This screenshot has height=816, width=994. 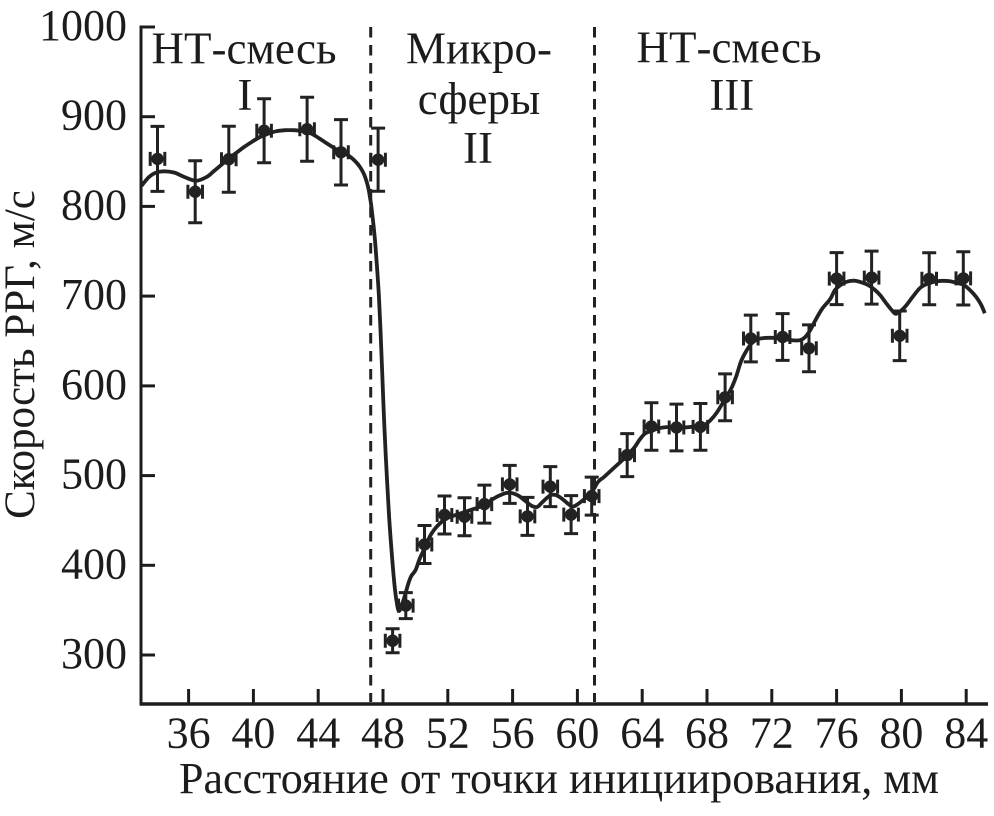 What do you see at coordinates (94, 294) in the screenshot?
I see `svg-text: 700` at bounding box center [94, 294].